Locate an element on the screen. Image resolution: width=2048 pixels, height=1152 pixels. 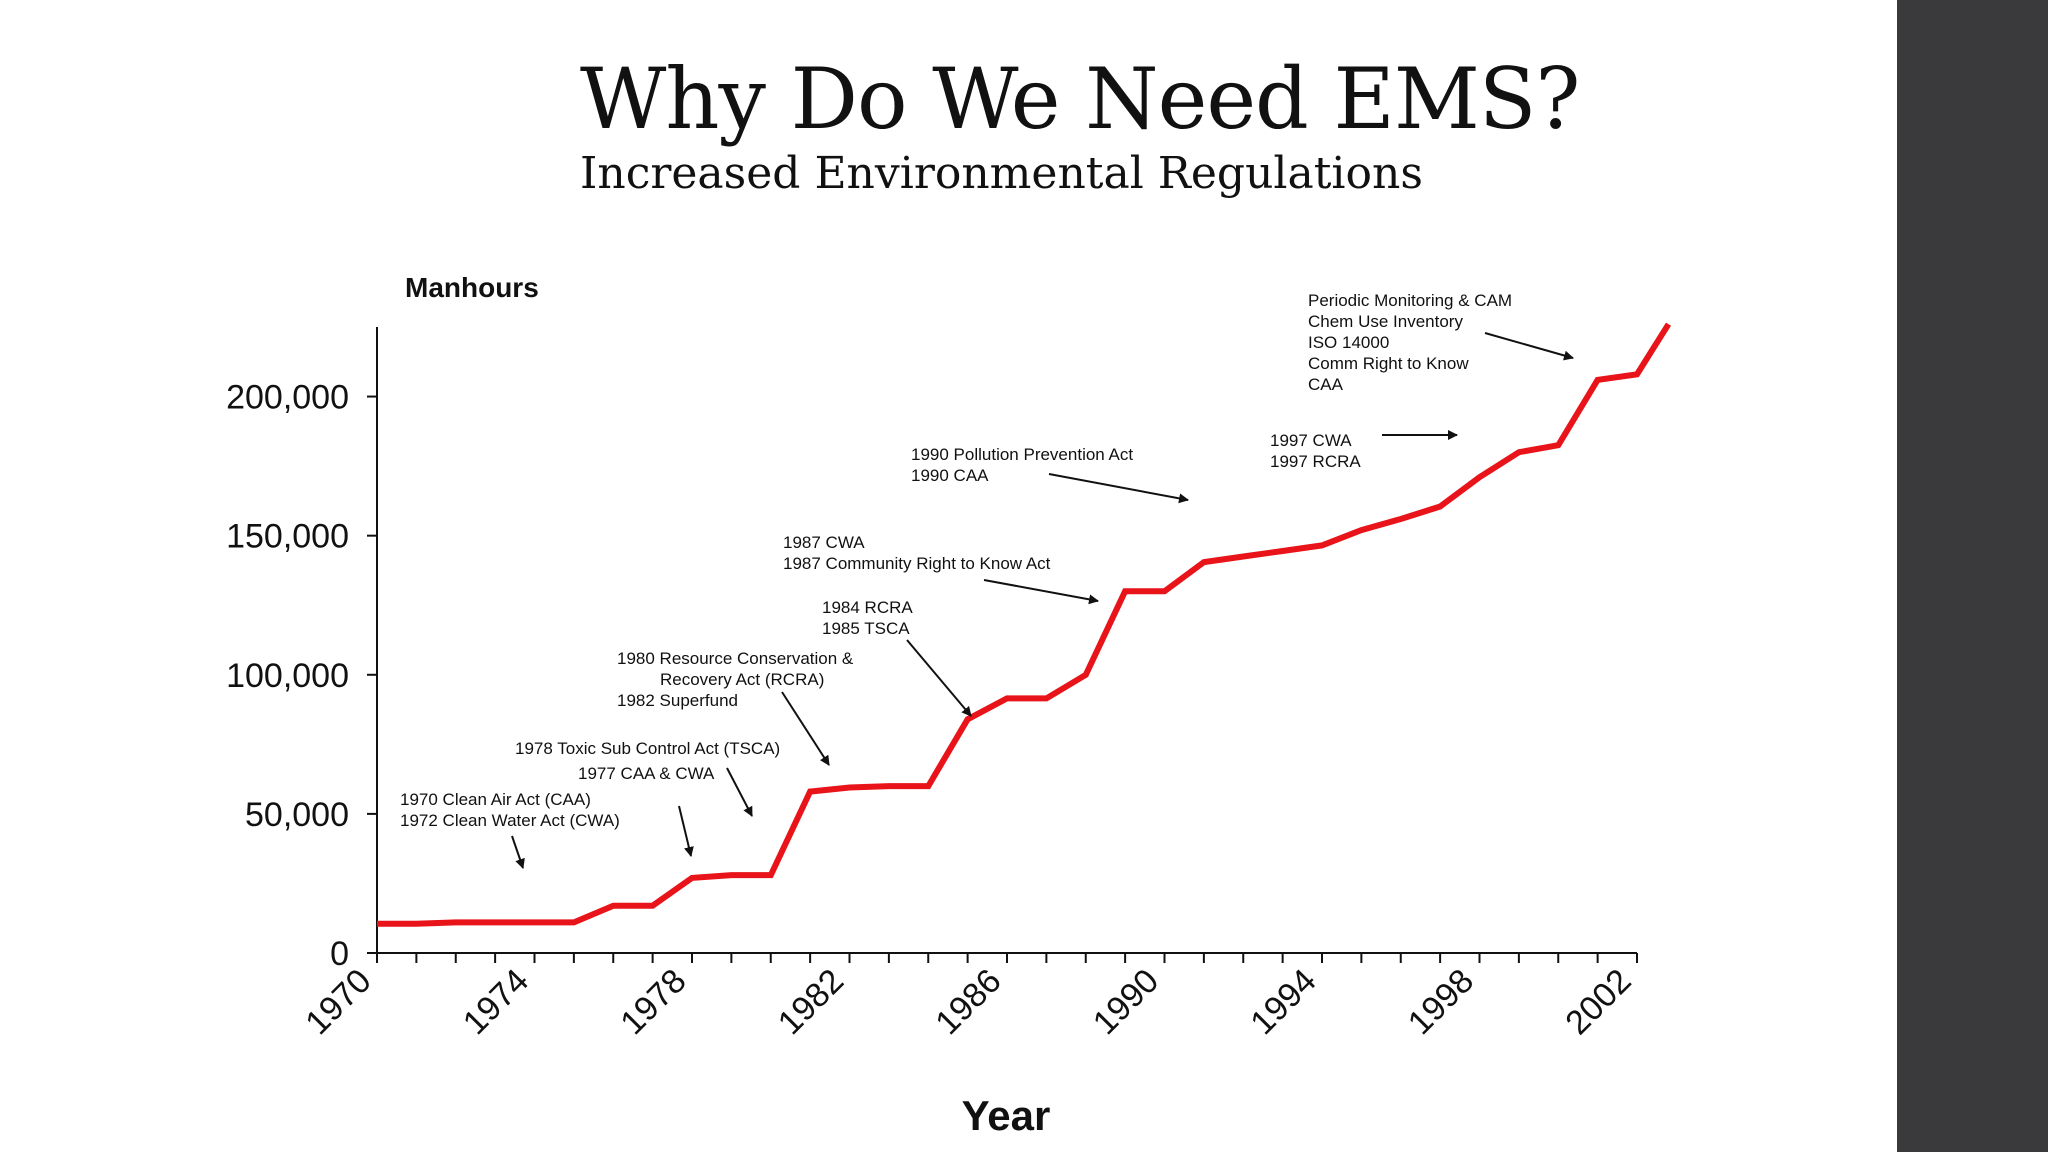
annotation-label: Periodic Monitoring & CAM is located at coordinates (1410, 300).